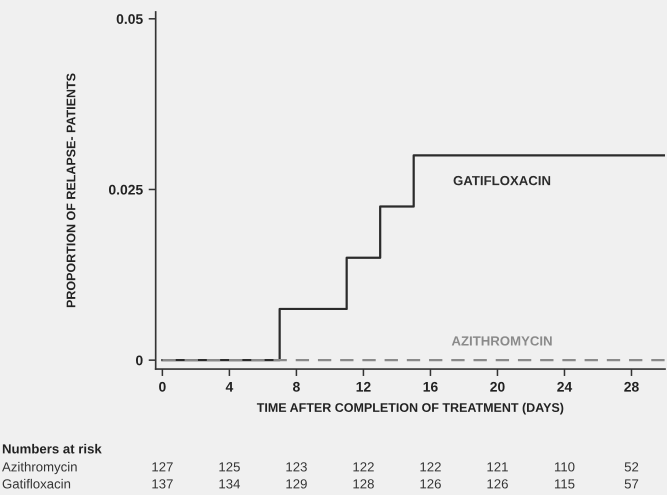 The height and width of the screenshot is (495, 667). Describe the element at coordinates (39, 468) in the screenshot. I see `text: Azithromycin` at that location.